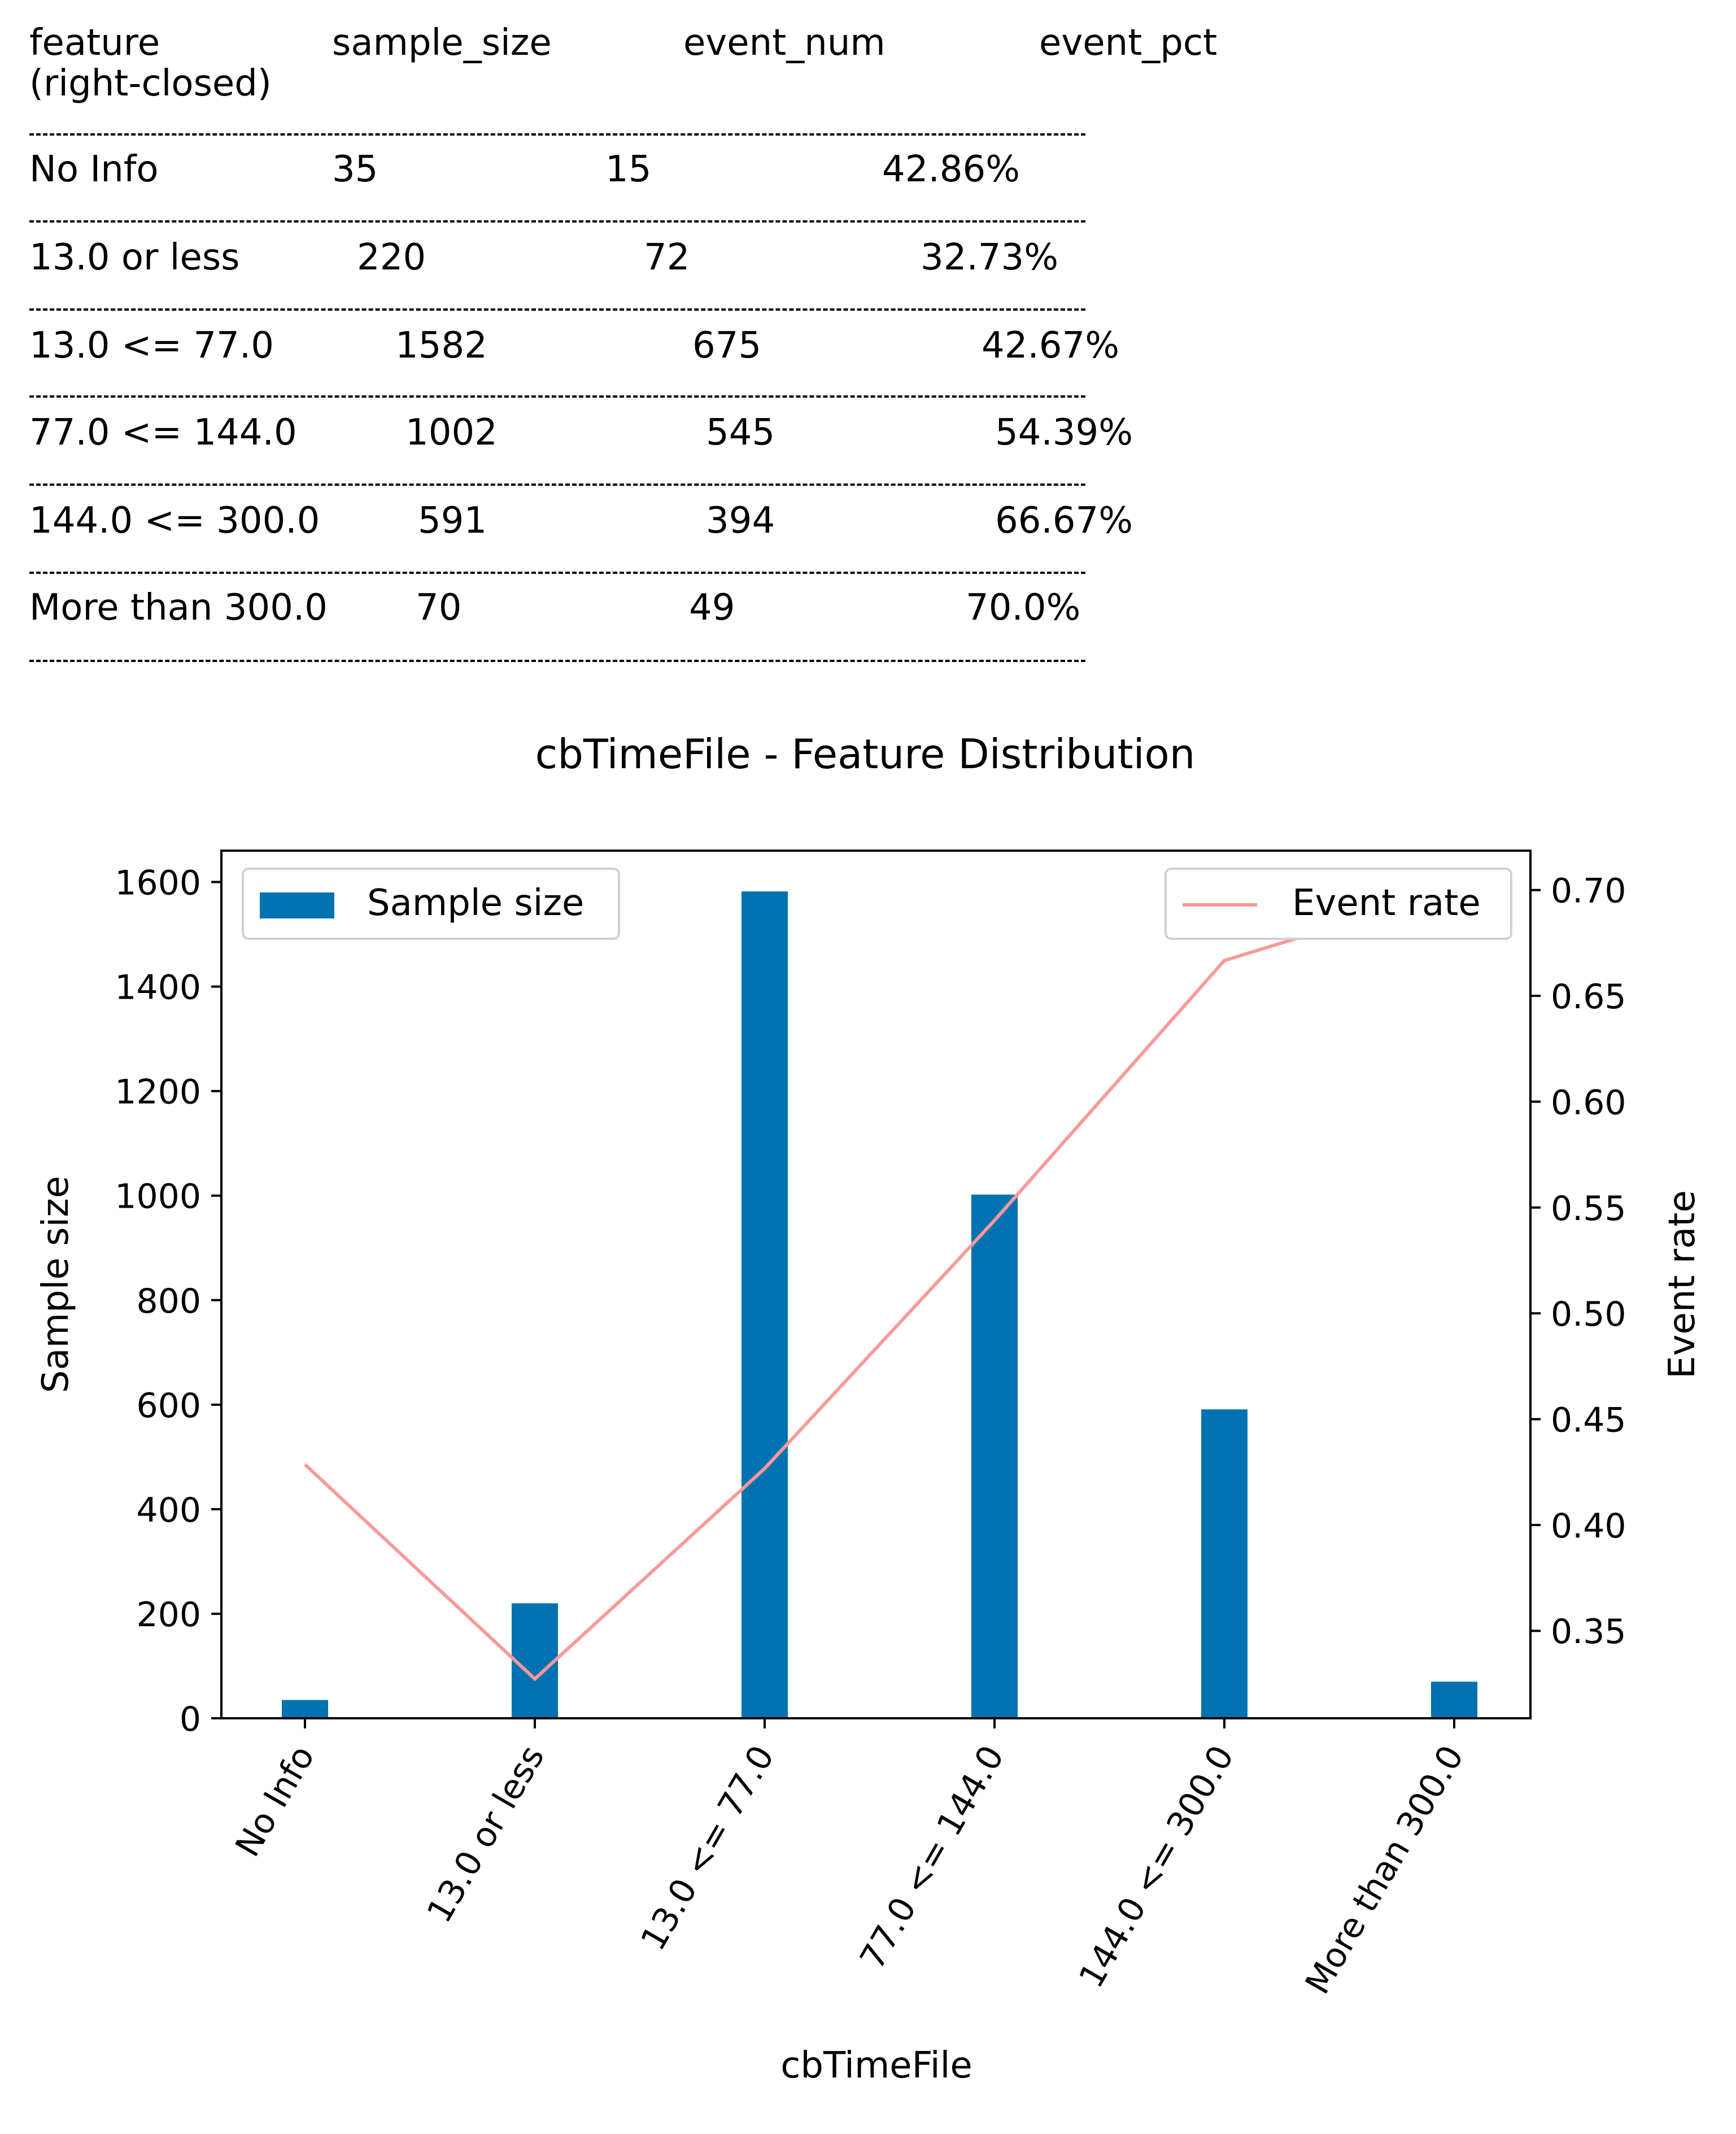 This screenshot has width=1736, height=2134. What do you see at coordinates (56, 1284) in the screenshot?
I see `y-axis-label: Sample size` at bounding box center [56, 1284].